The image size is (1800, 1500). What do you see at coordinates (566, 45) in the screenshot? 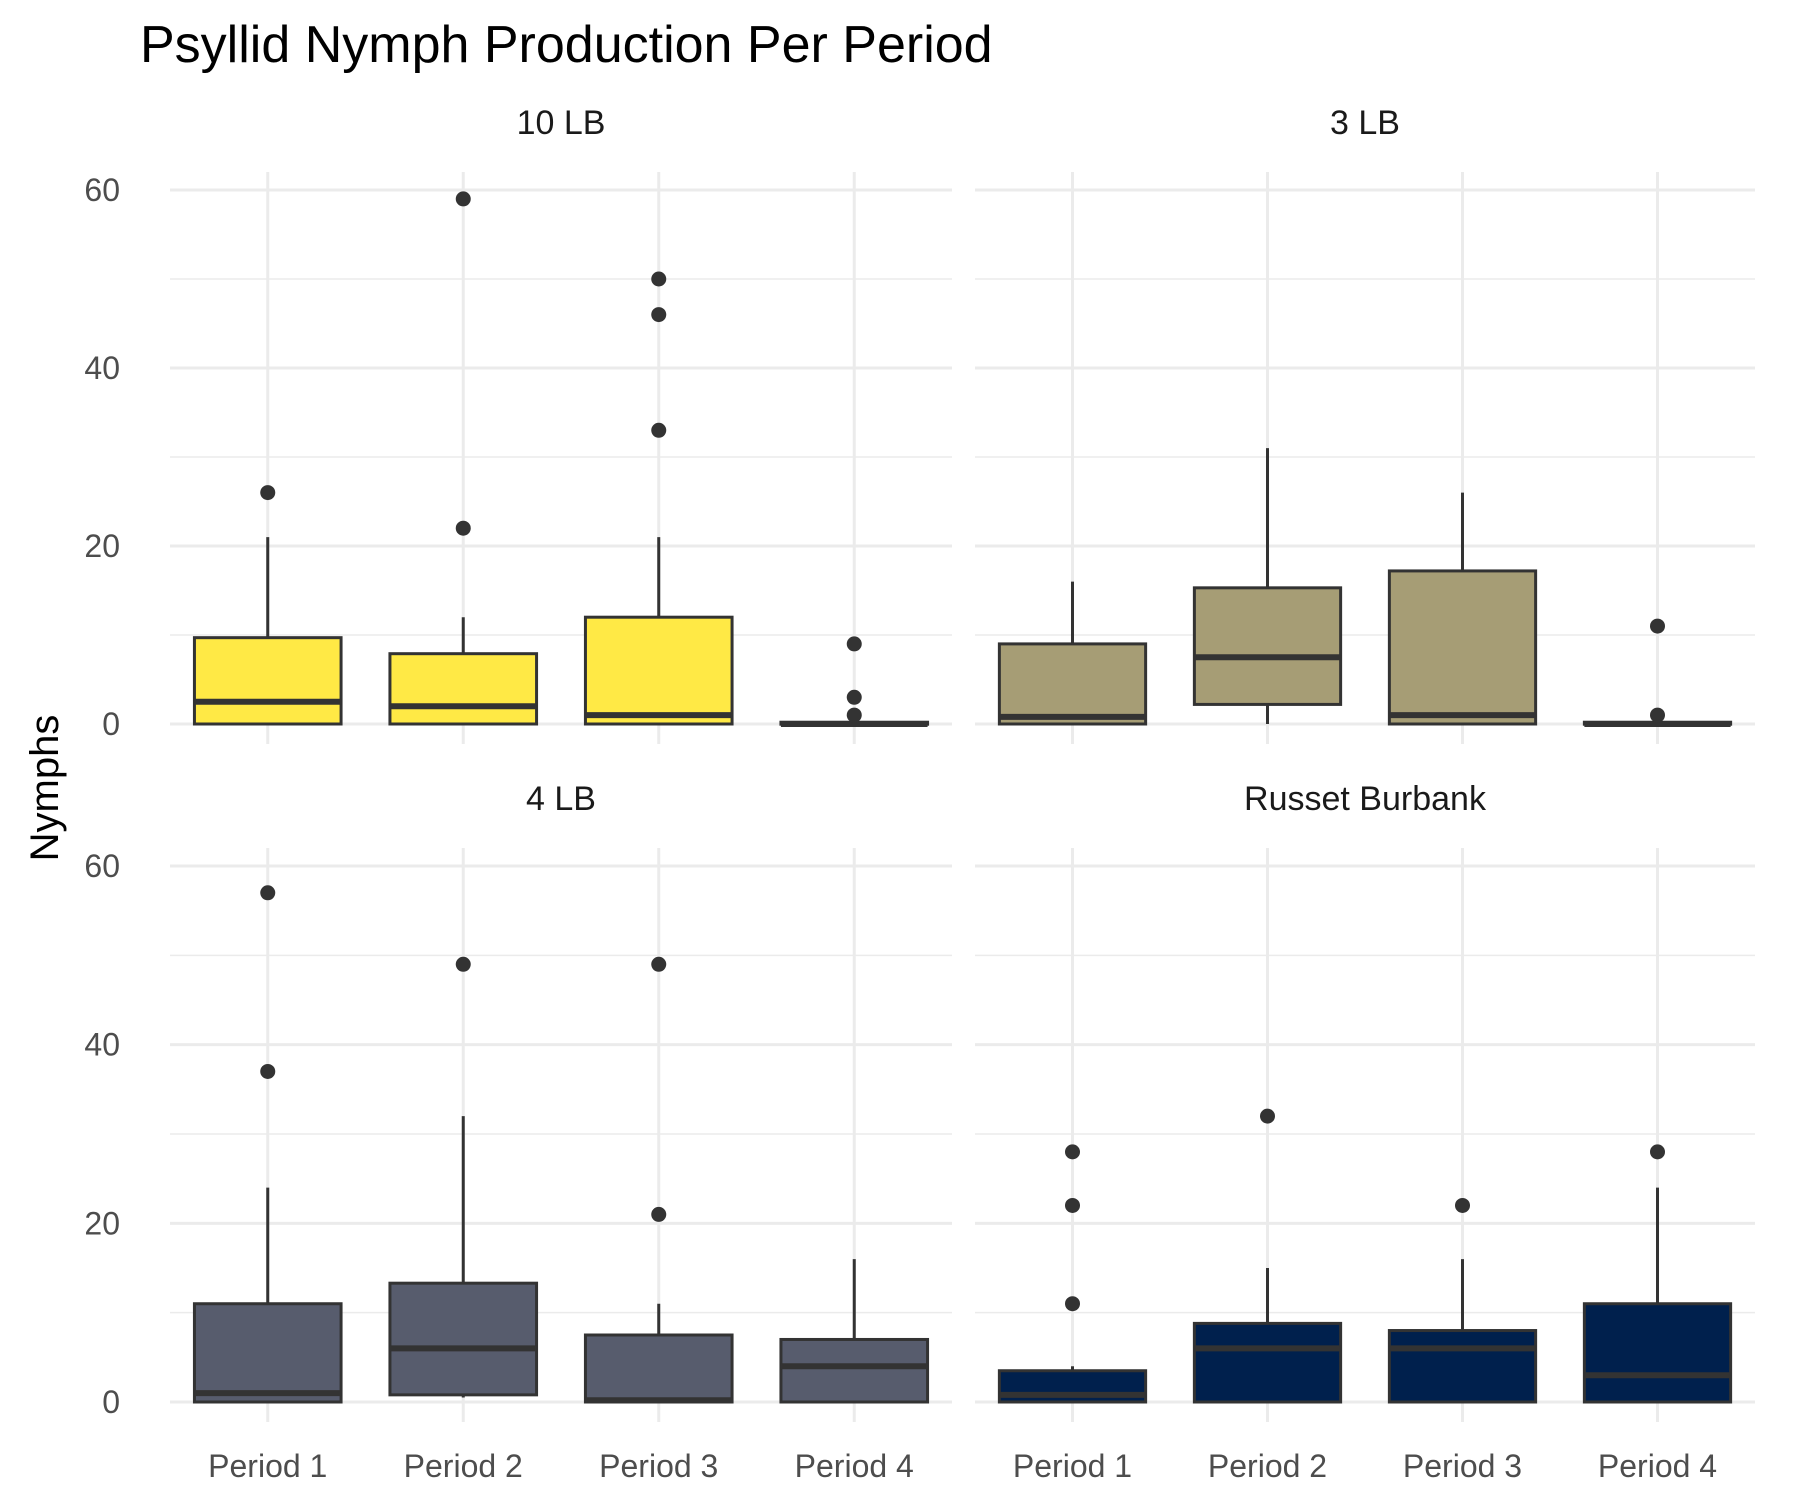
I see `chart-title: Psyllid Nymph Production Per Period` at bounding box center [566, 45].